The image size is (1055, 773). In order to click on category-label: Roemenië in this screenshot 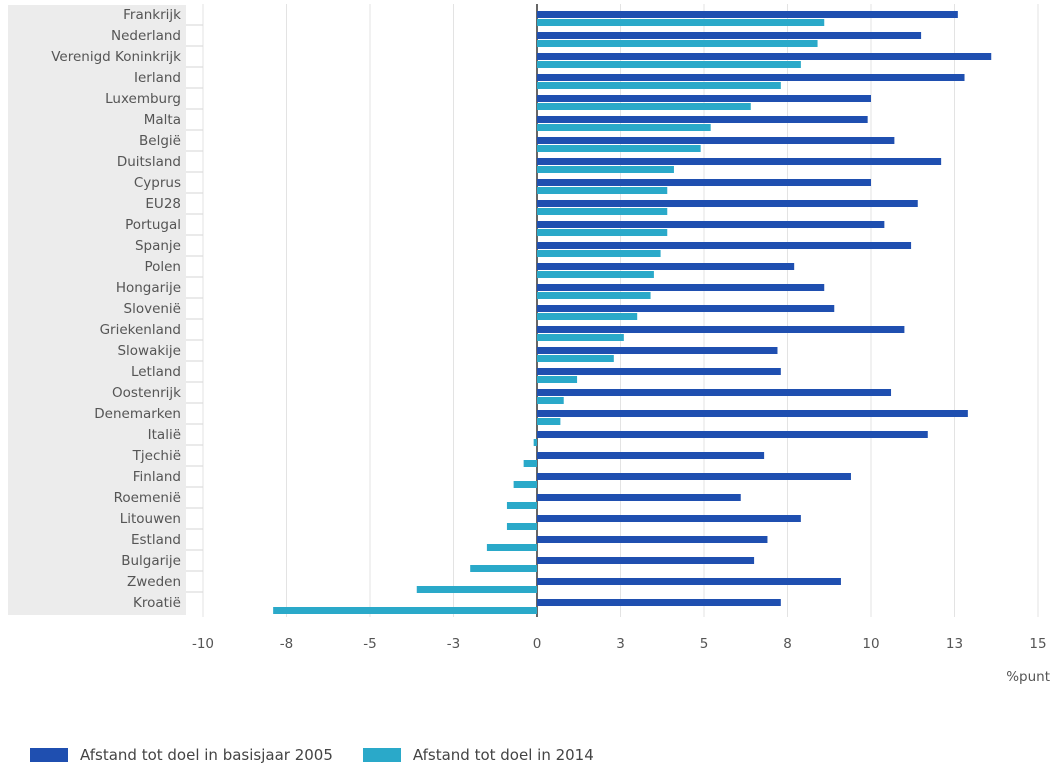, I will do `click(147, 498)`.